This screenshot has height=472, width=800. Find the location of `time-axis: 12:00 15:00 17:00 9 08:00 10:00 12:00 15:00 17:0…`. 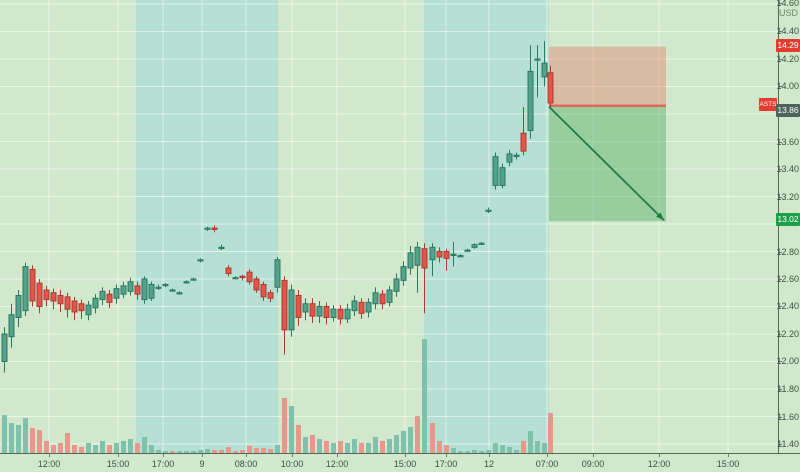

time-axis: 12:00 15:00 17:00 9 08:00 10:00 12:00 15:00 17:0… is located at coordinates (400, 462).